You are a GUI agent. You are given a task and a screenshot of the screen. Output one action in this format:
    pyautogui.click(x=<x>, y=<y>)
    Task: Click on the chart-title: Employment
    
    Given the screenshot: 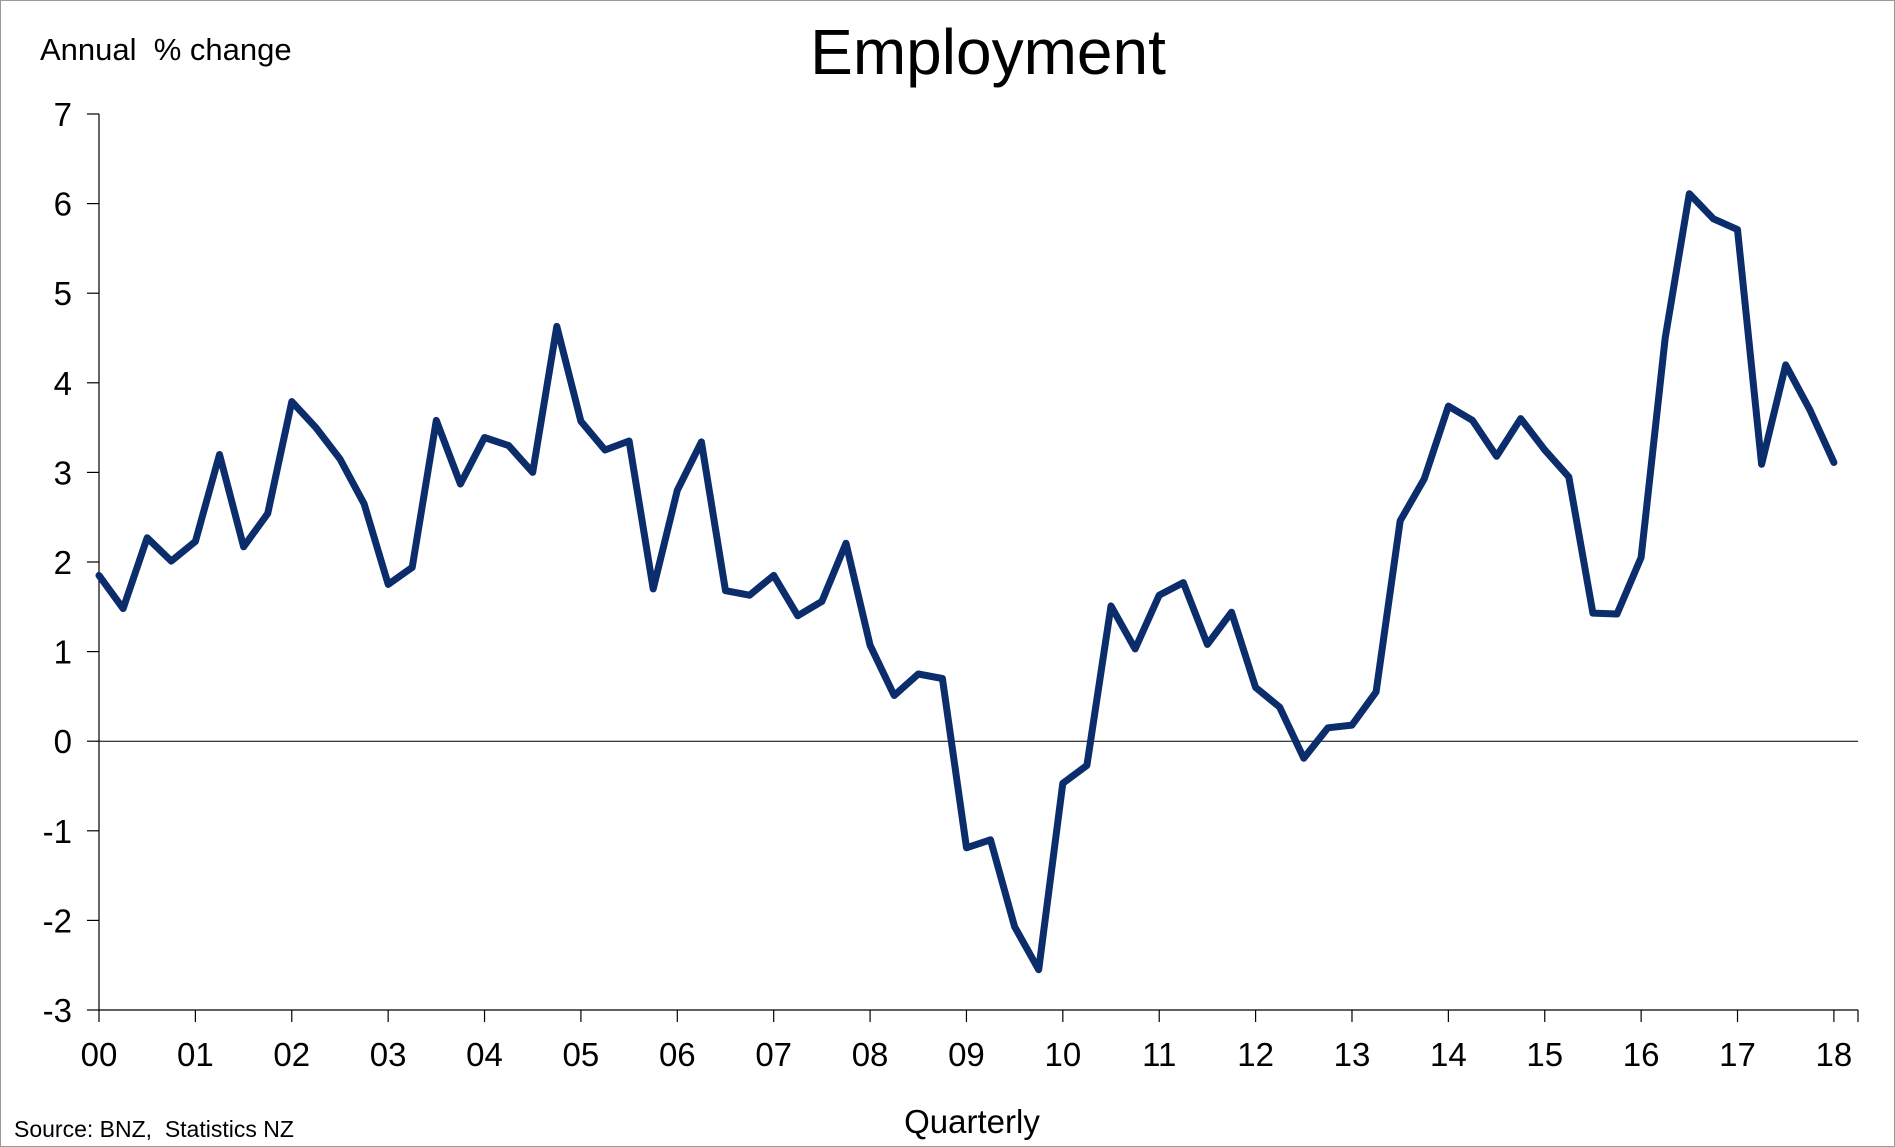 What is the action you would take?
    pyautogui.click(x=988, y=52)
    